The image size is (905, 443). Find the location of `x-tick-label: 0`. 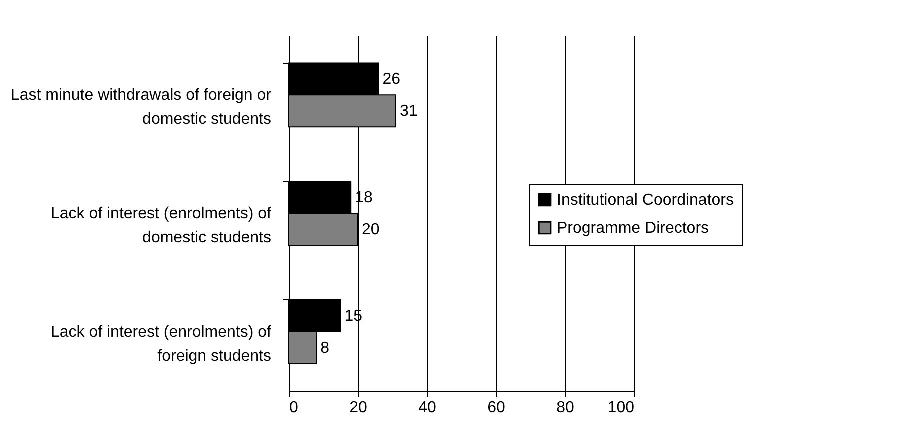

x-tick-label: 0 is located at coordinates (294, 408).